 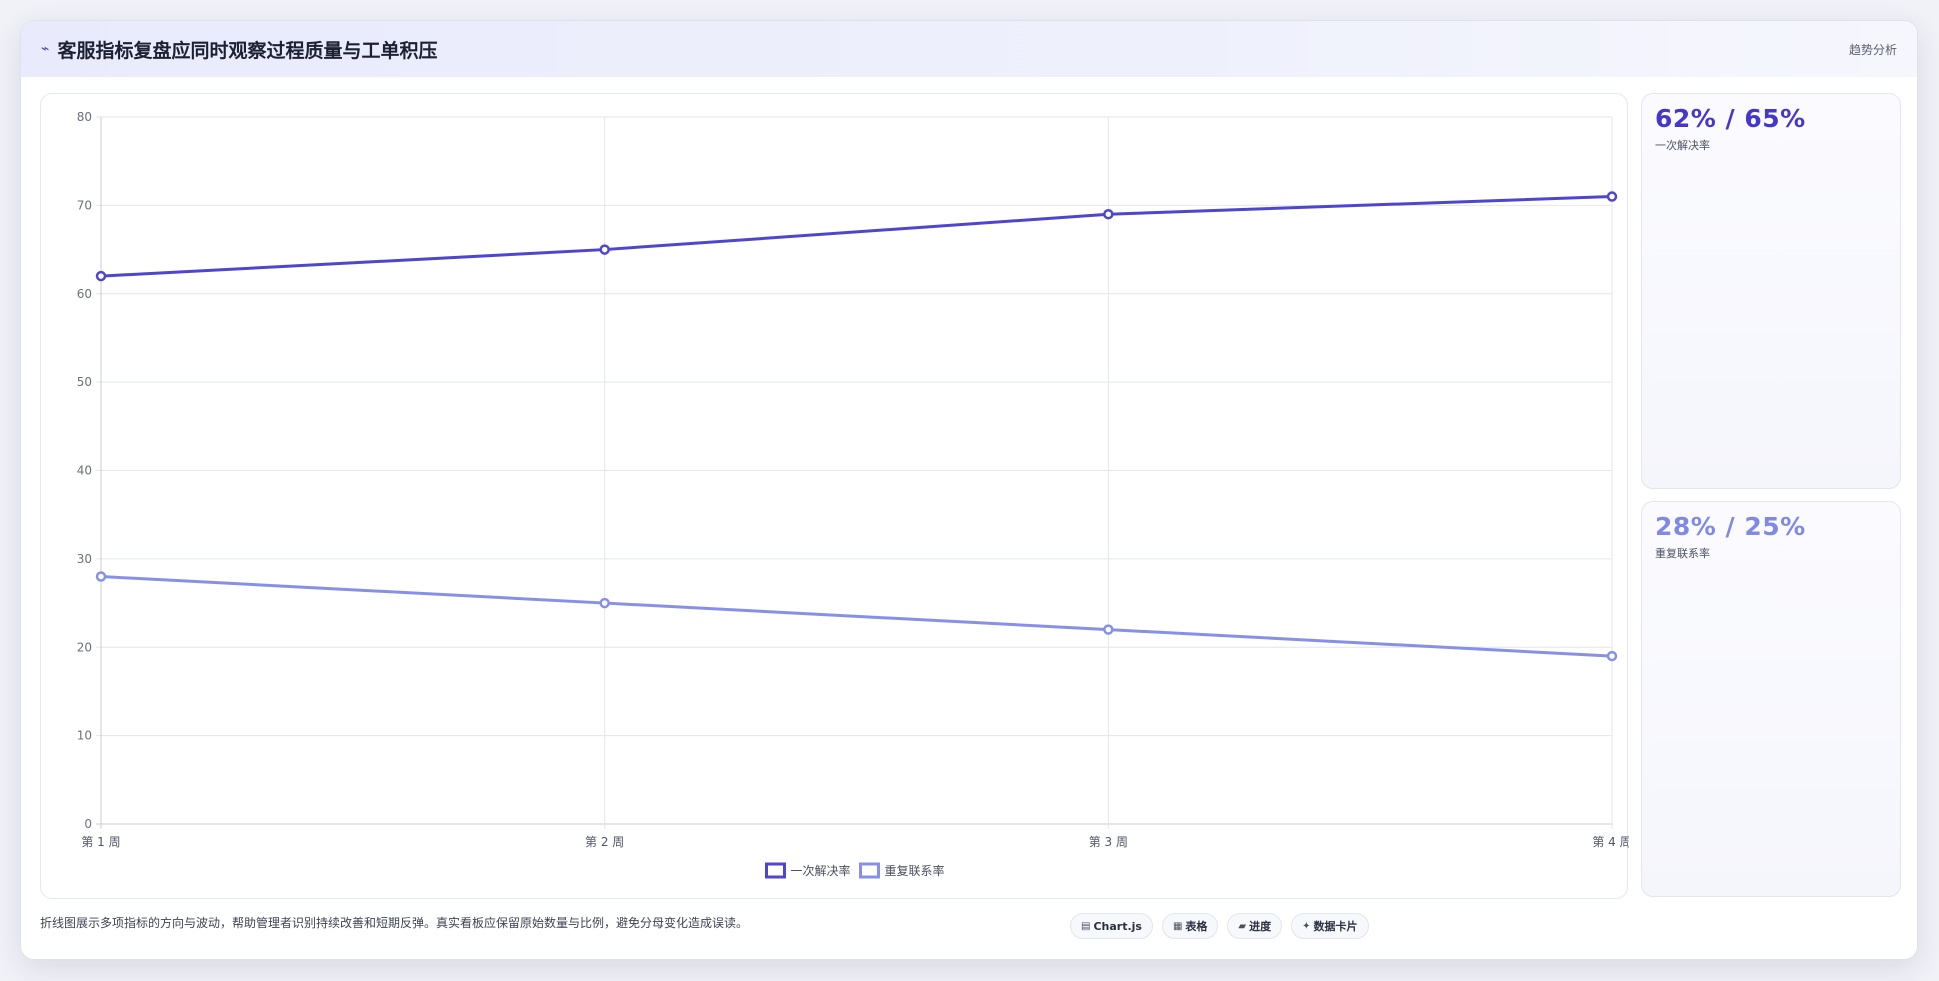 What do you see at coordinates (100, 842) in the screenshot?
I see `x-tick-label: 第 1 周` at bounding box center [100, 842].